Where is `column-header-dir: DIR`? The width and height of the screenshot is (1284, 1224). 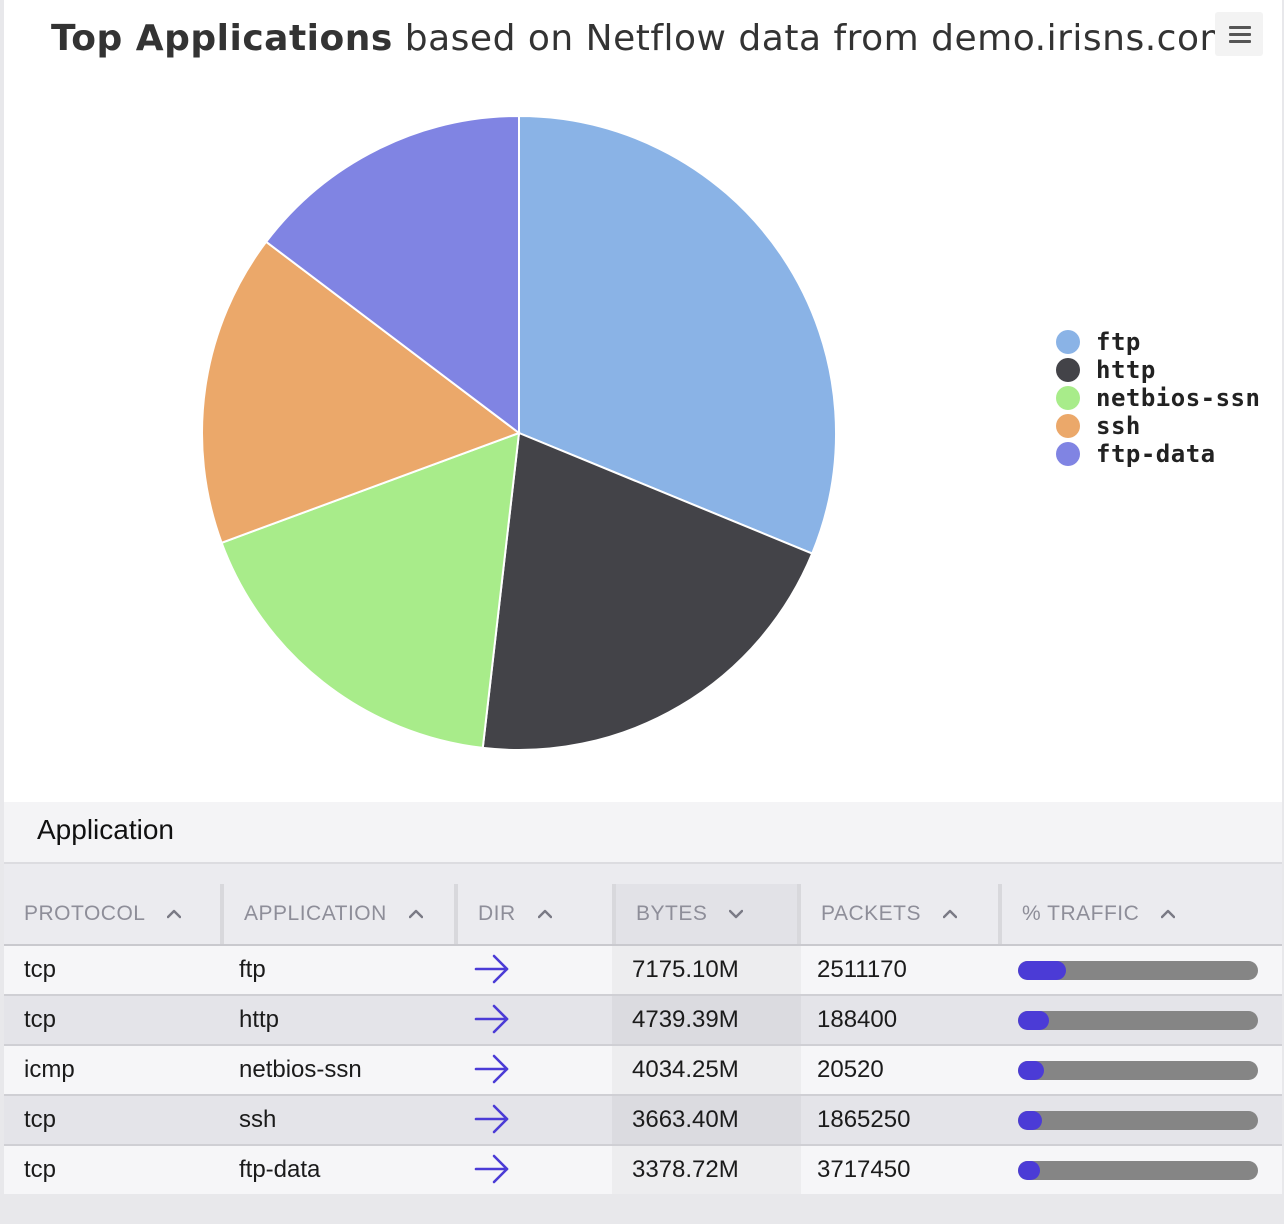
column-header-dir: DIR is located at coordinates (533, 914).